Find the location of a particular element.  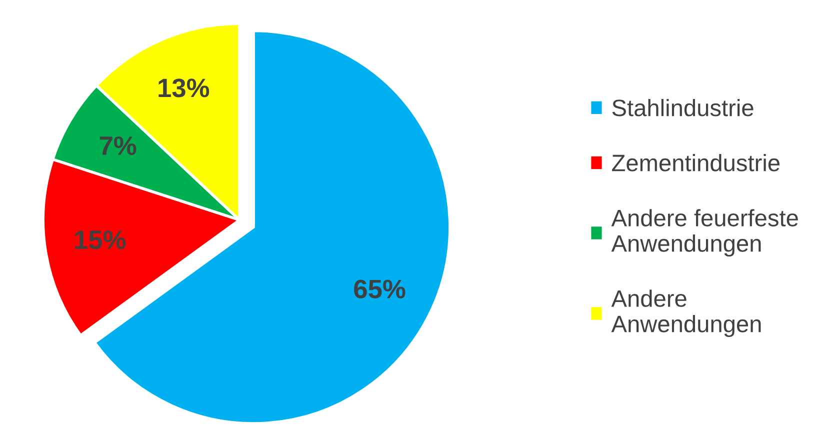

data-label: 13% is located at coordinates (184, 88).